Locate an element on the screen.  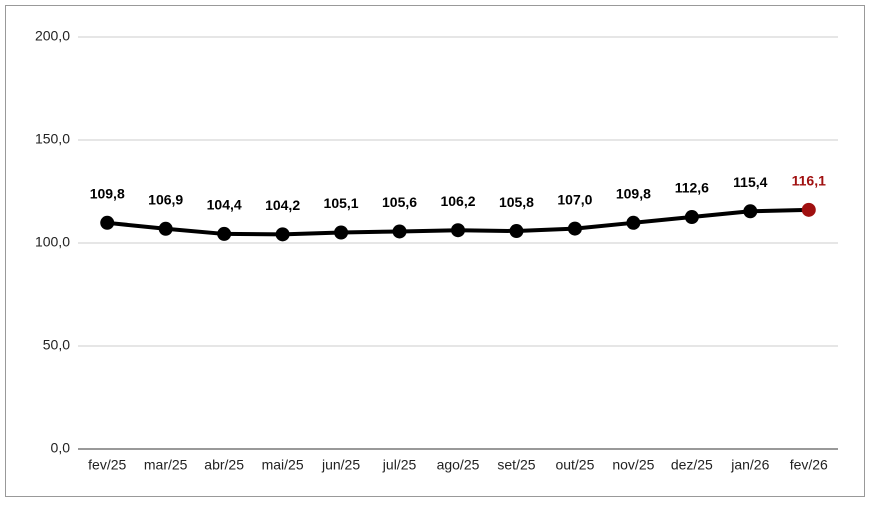
value-label: 116,1 is located at coordinates (809, 181).